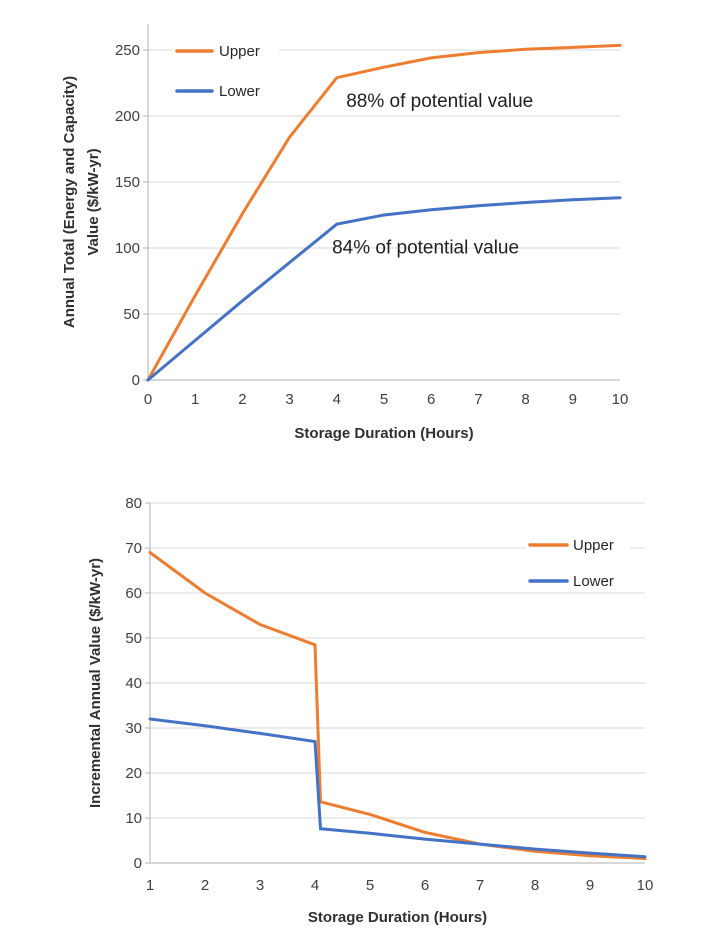 Image resolution: width=704 pixels, height=952 pixels. Describe the element at coordinates (148, 399) in the screenshot. I see `x-tick-label: 0` at that location.